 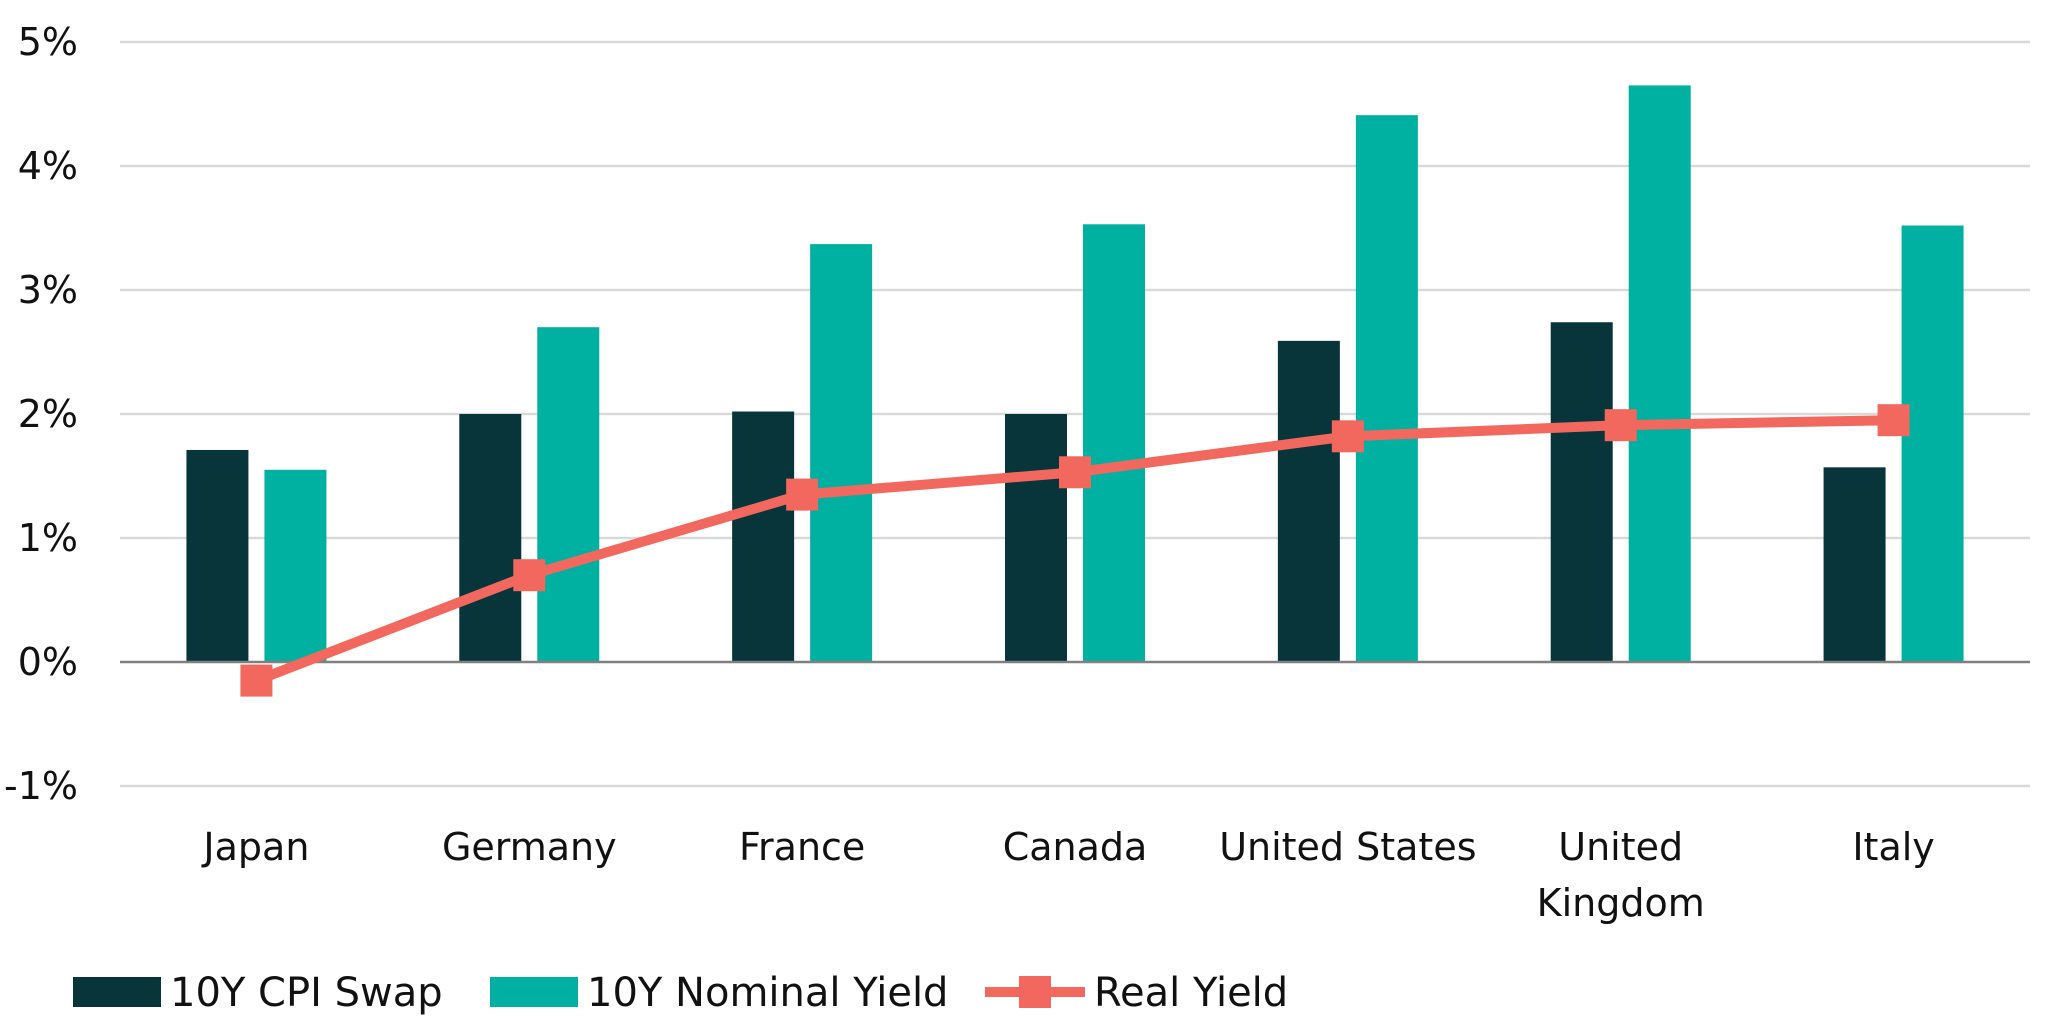 What do you see at coordinates (534, 992) in the screenshot?
I see `legend-swatch-nominal-yield` at bounding box center [534, 992].